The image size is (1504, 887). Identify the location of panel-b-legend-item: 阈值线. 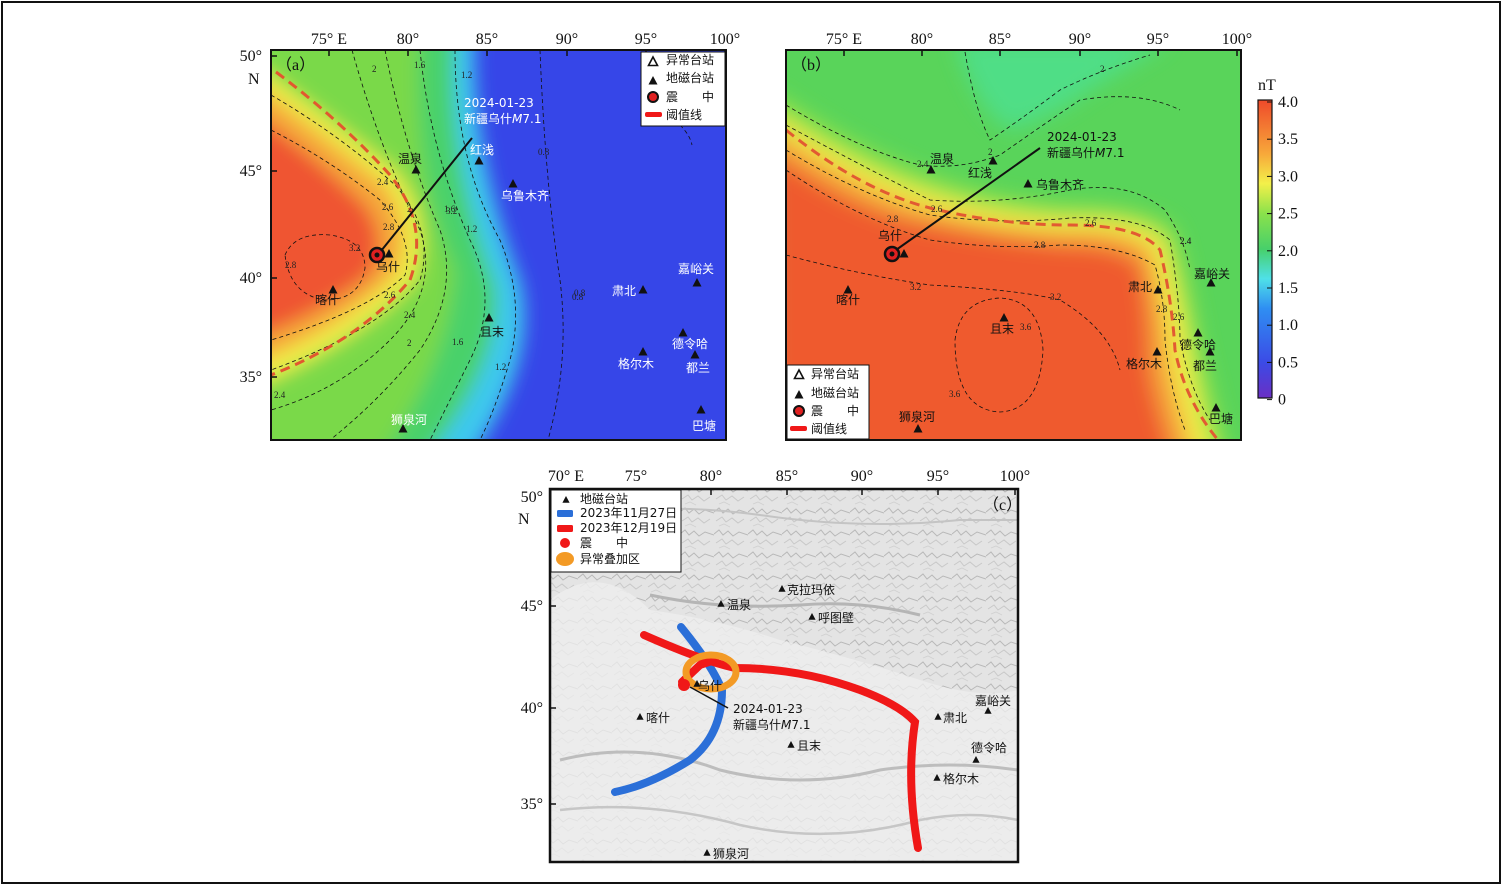
(829, 428).